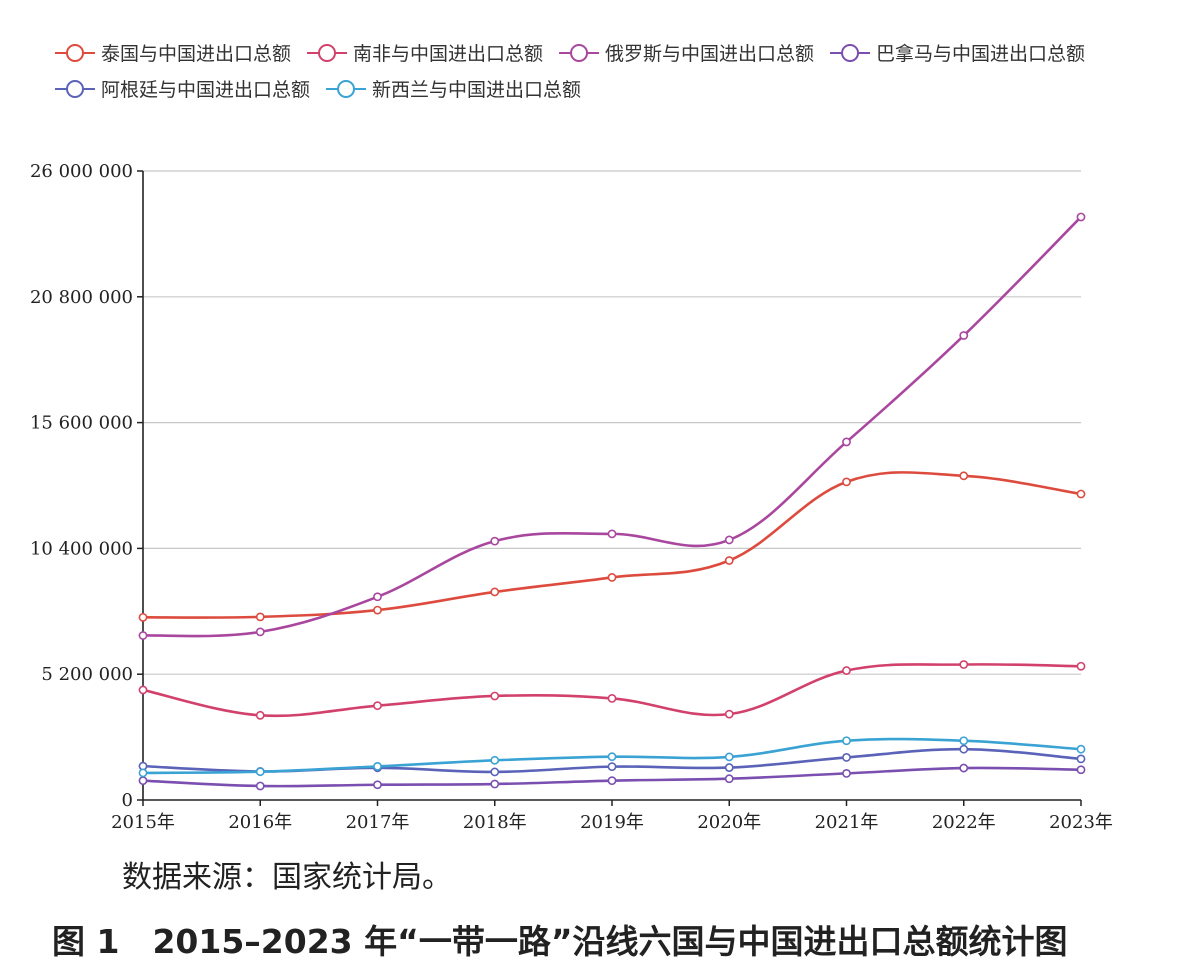  I want to click on y-tick-label: 0, so click(127, 800).